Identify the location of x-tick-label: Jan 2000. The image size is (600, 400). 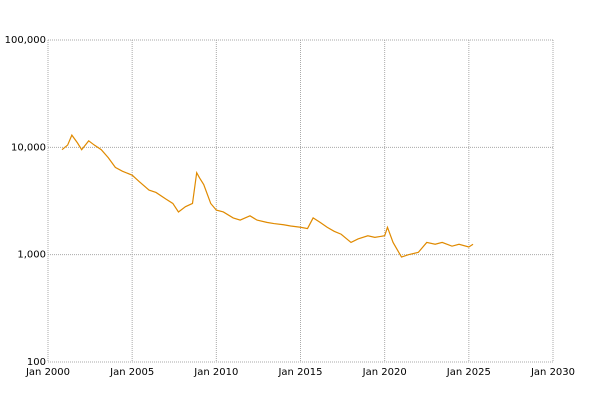
(47, 372).